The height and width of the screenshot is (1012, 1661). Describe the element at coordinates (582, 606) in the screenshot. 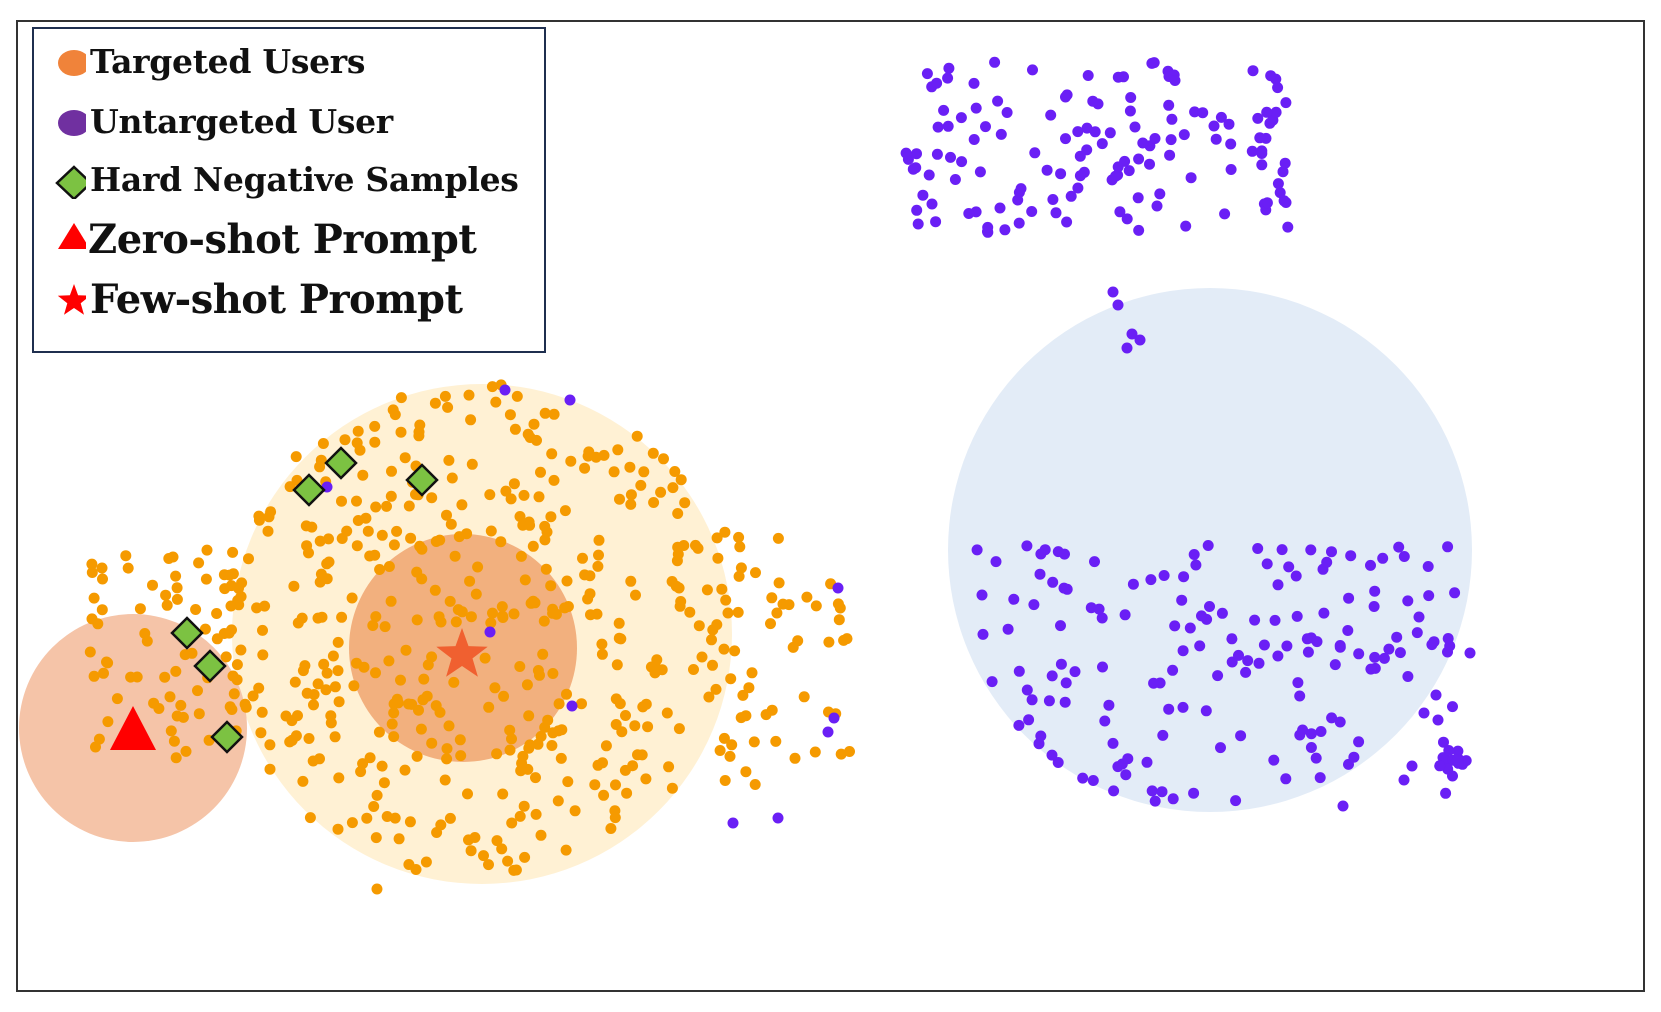

I see `stray-untargeted-points-group` at that location.